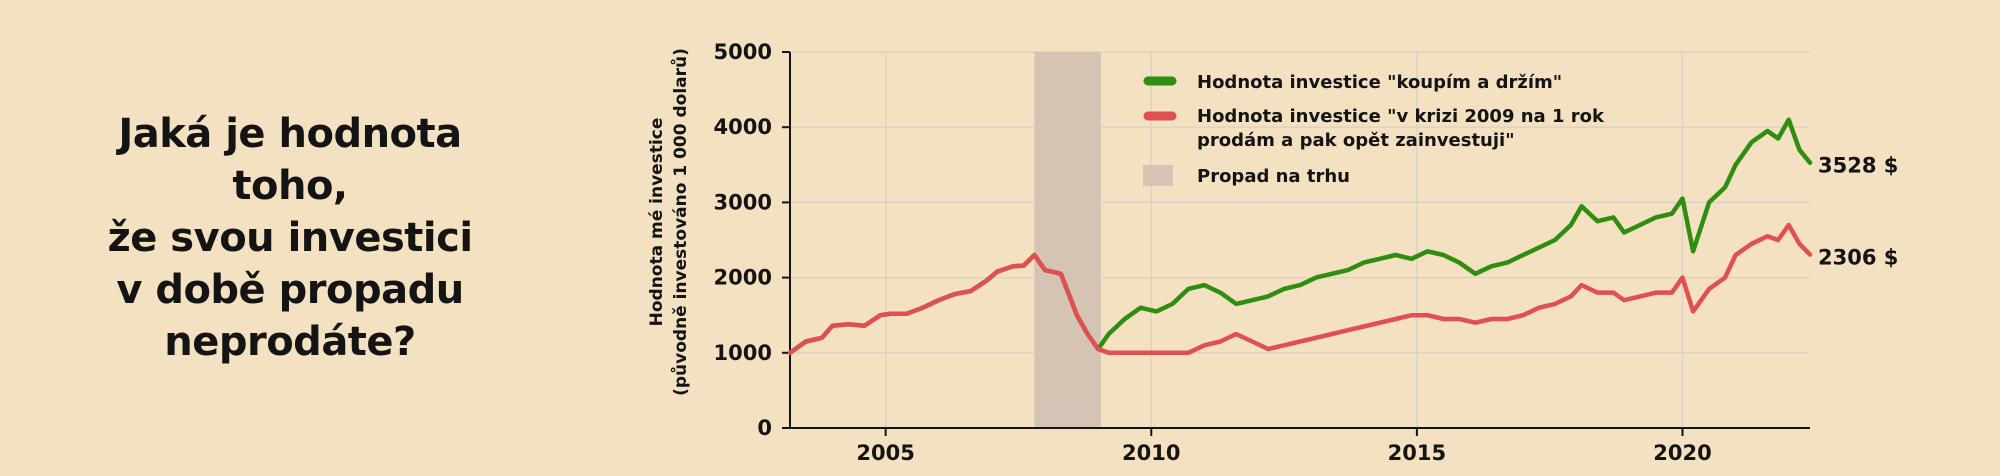 Image resolution: width=2000 pixels, height=476 pixels. I want to click on y-tick-label: 1000, so click(743, 353).